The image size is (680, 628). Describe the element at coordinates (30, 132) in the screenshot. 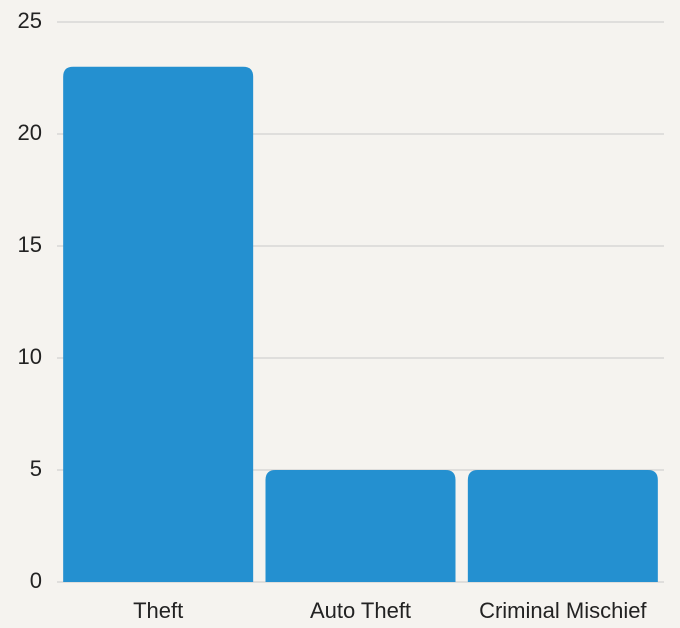

I see `y-tick-label: 20` at that location.